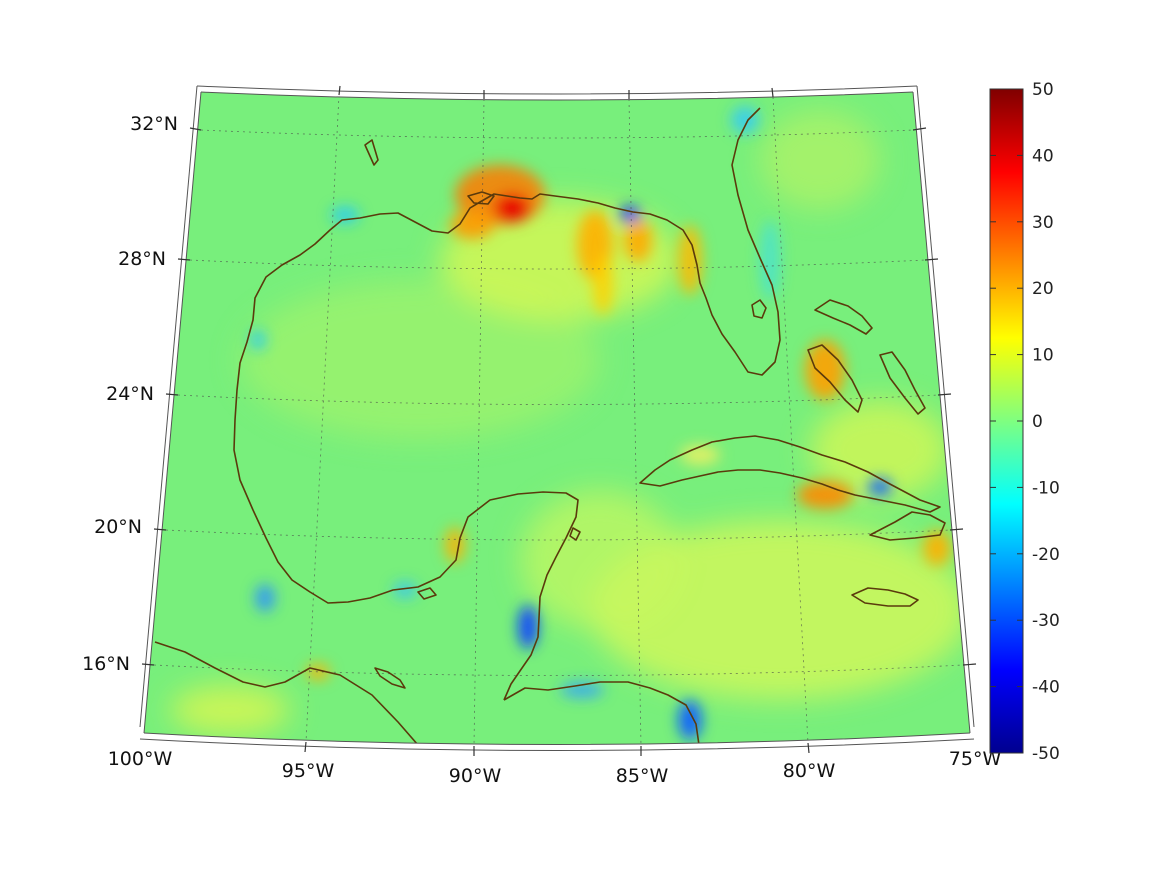 The image size is (1167, 875). I want to click on coast-jamaica, so click(885, 597).